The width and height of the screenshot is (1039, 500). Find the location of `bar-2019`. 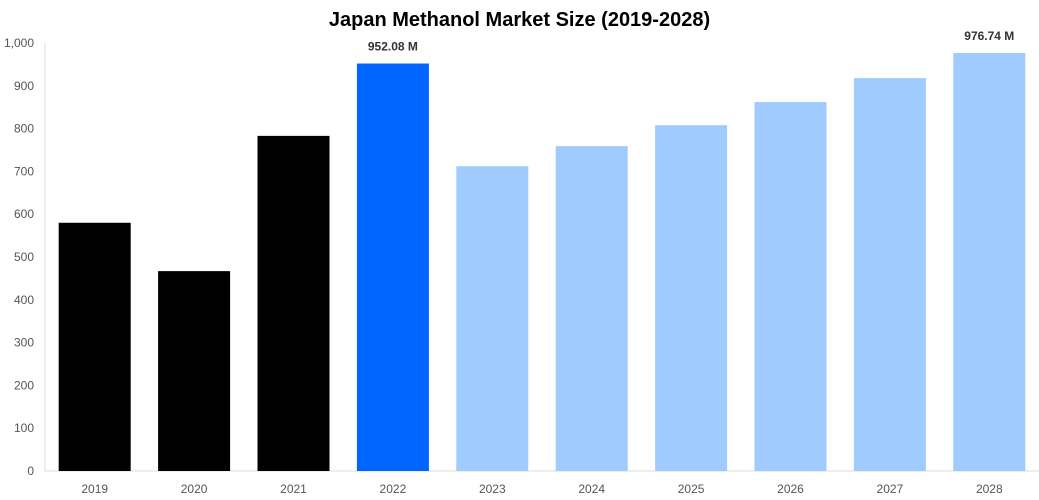

bar-2019 is located at coordinates (94, 346).